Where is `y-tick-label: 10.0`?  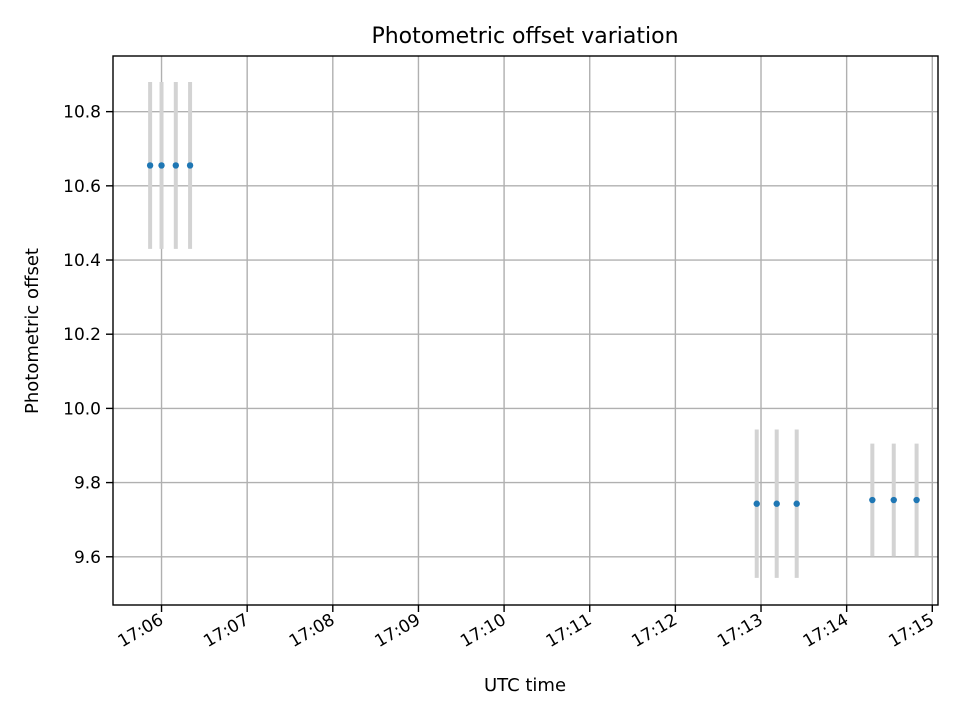 y-tick-label: 10.0 is located at coordinates (82, 409).